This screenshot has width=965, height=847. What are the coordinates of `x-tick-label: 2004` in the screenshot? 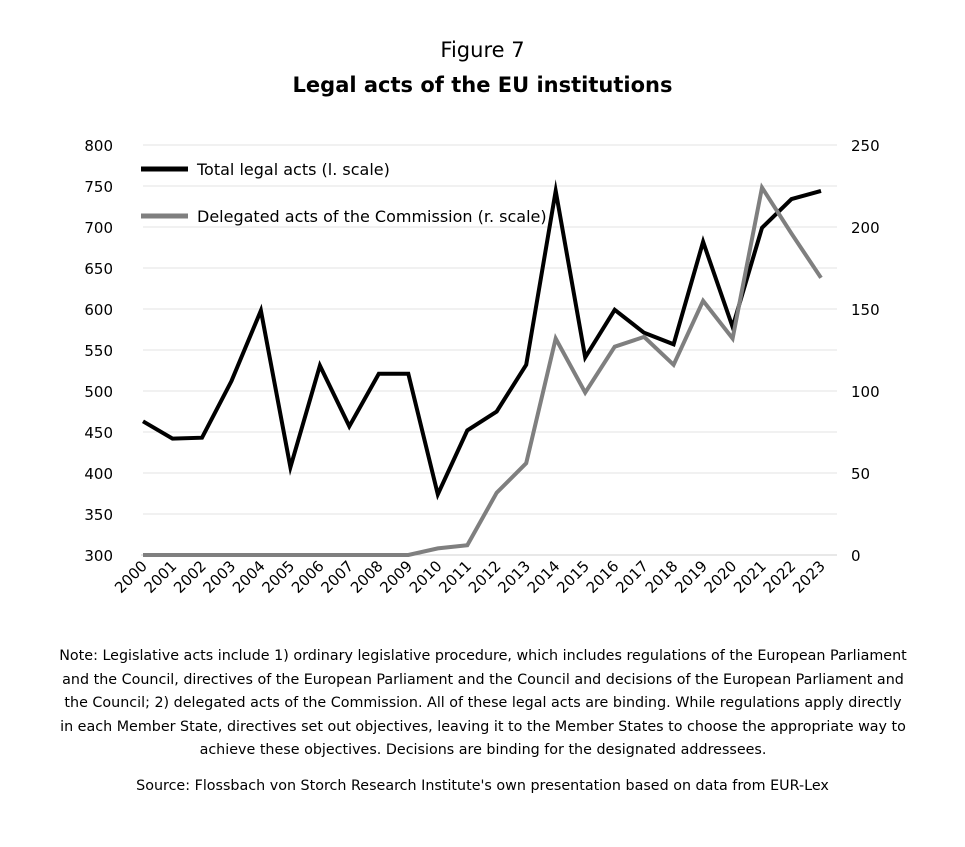 It's located at (249, 577).